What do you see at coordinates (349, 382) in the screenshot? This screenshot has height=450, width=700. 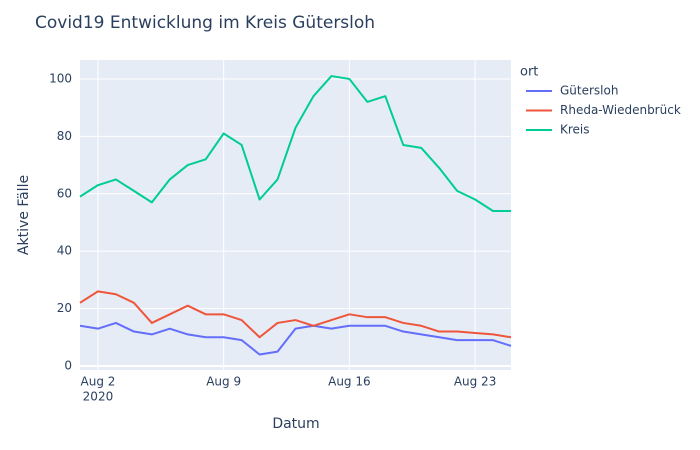 I see `x-tick-label: Aug 16` at bounding box center [349, 382].